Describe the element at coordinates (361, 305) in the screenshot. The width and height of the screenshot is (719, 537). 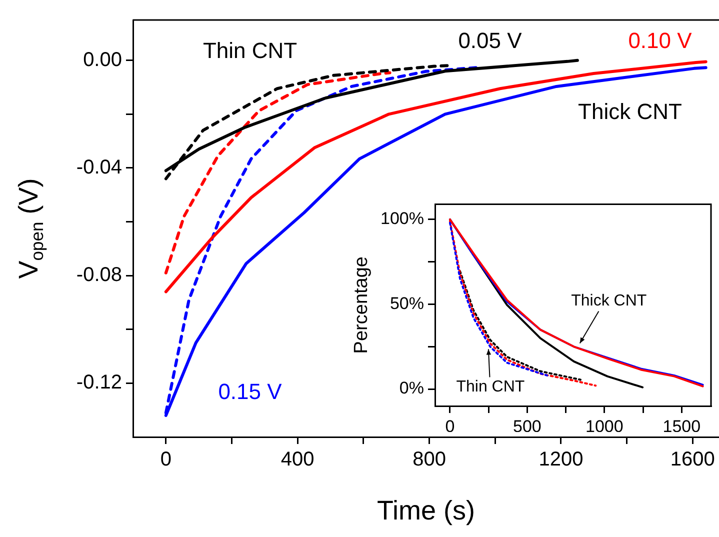
I see `y-axis-title: Percentage` at that location.